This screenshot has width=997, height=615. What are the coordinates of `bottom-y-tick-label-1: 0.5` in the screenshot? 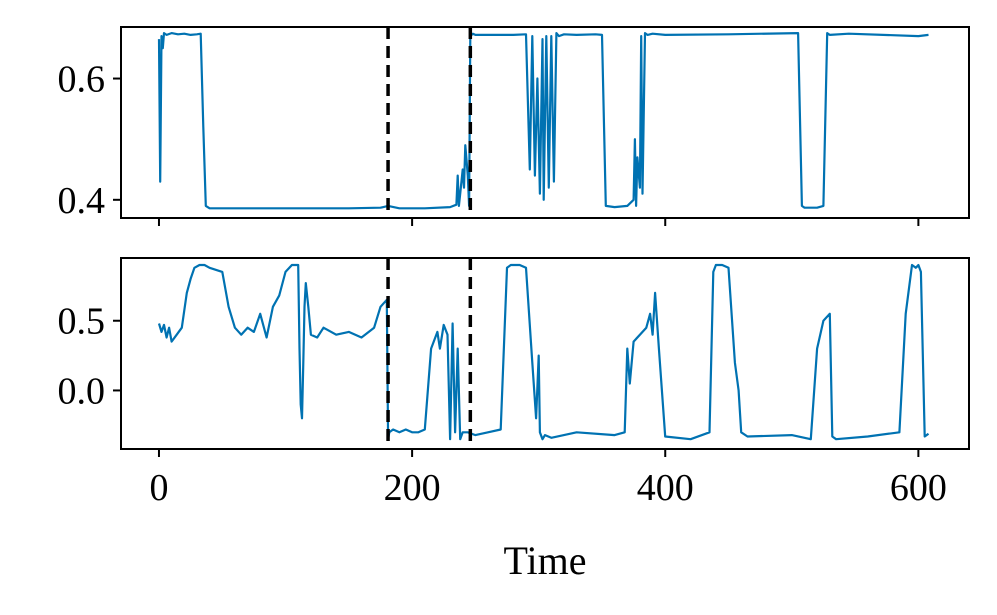 It's located at (82, 322).